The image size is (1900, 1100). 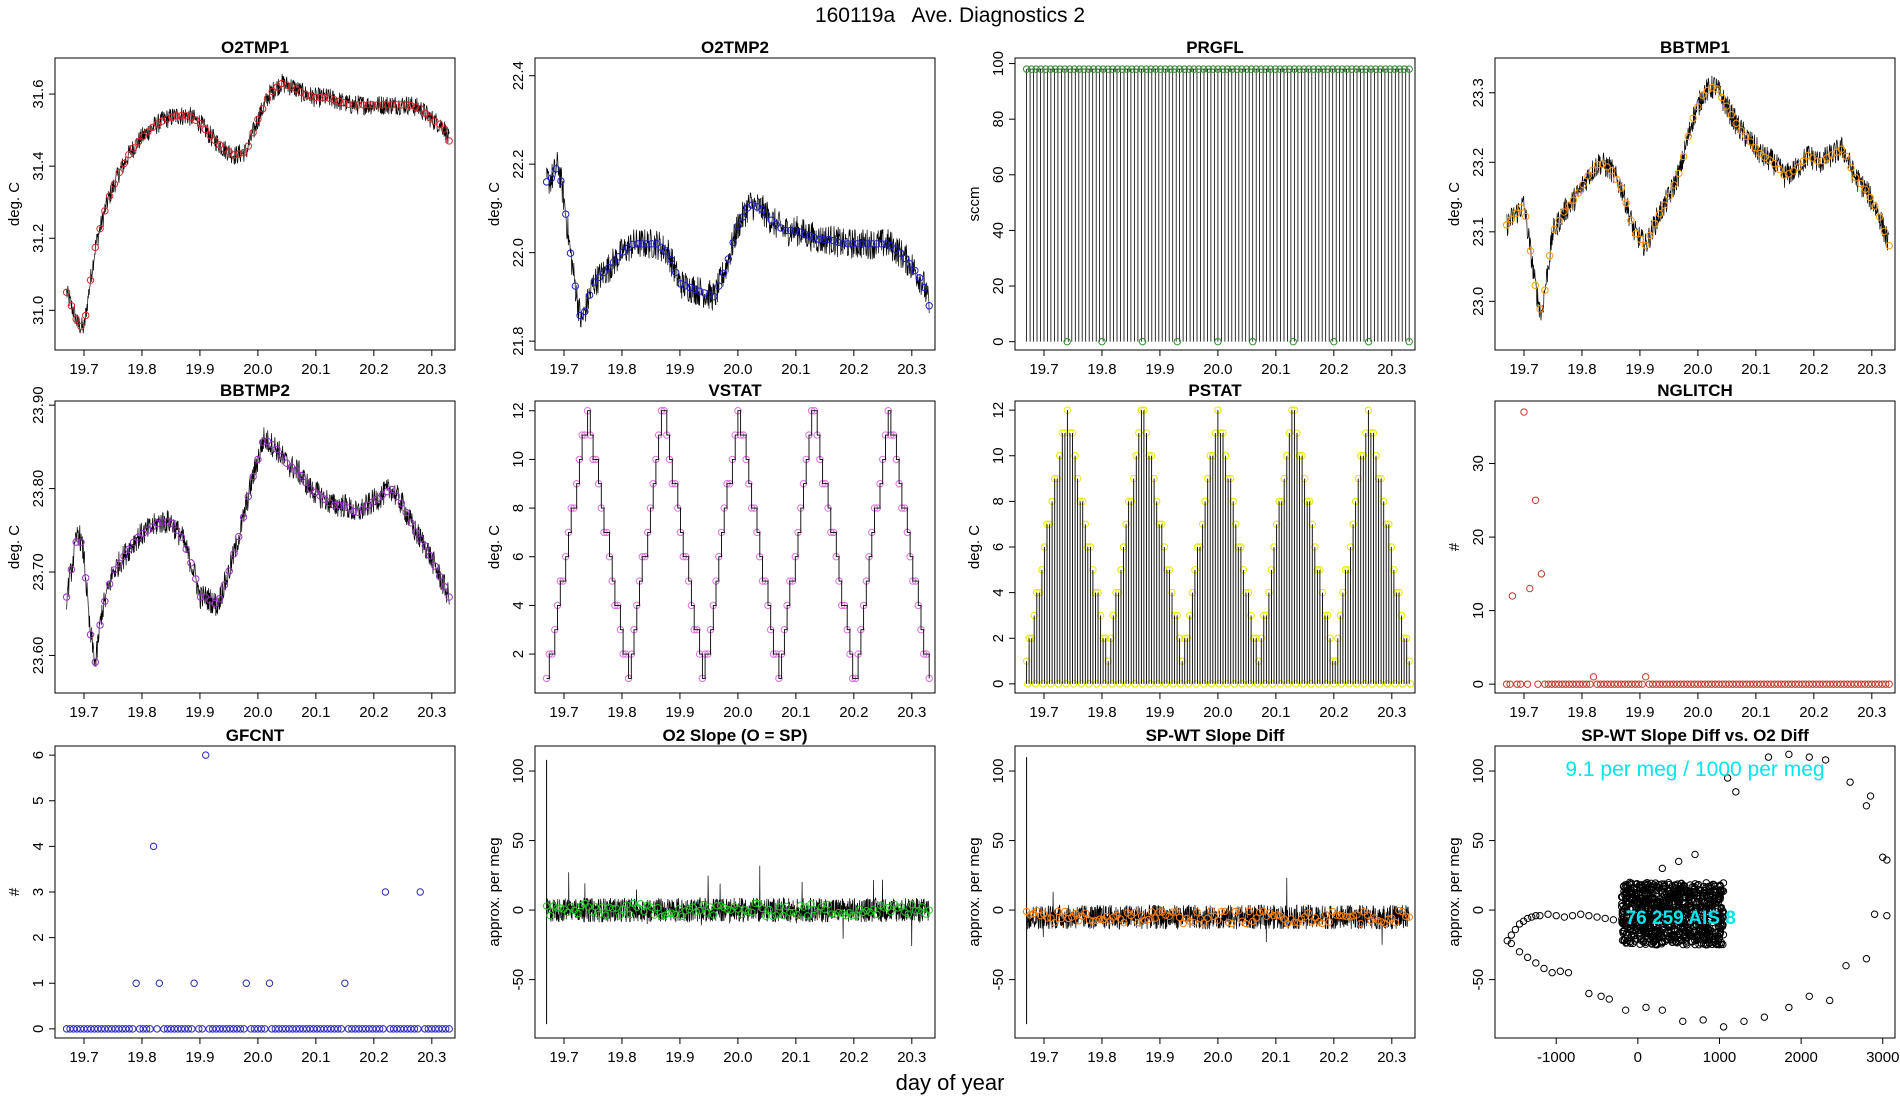 I want to click on x-tick-label: 20.1, so click(x=795, y=712).